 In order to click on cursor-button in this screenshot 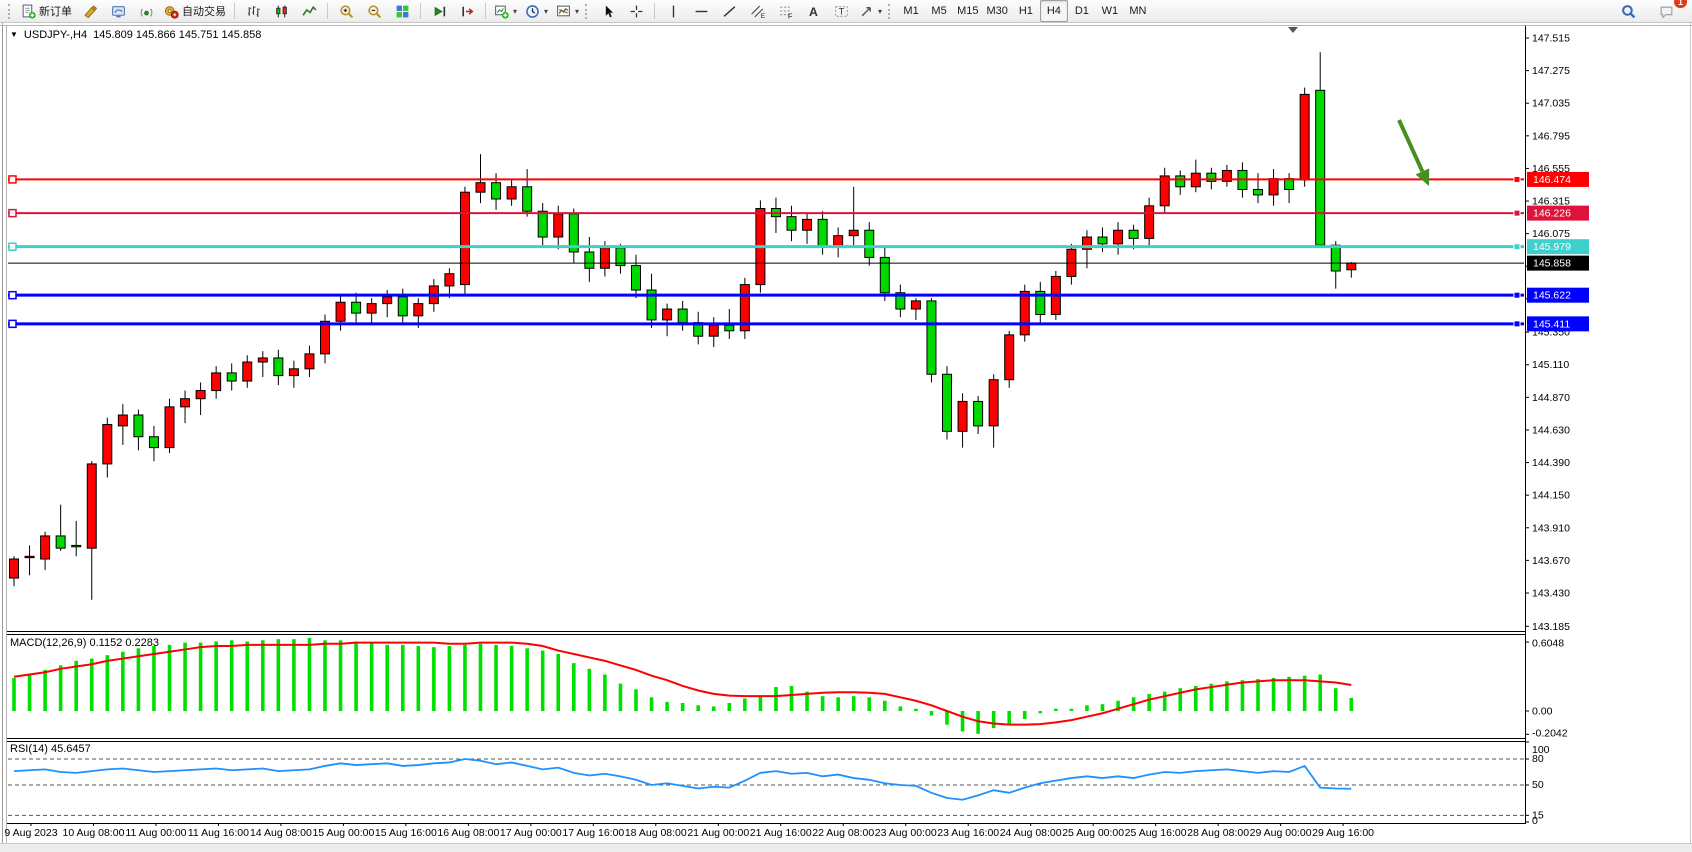, I will do `click(608, 11)`.